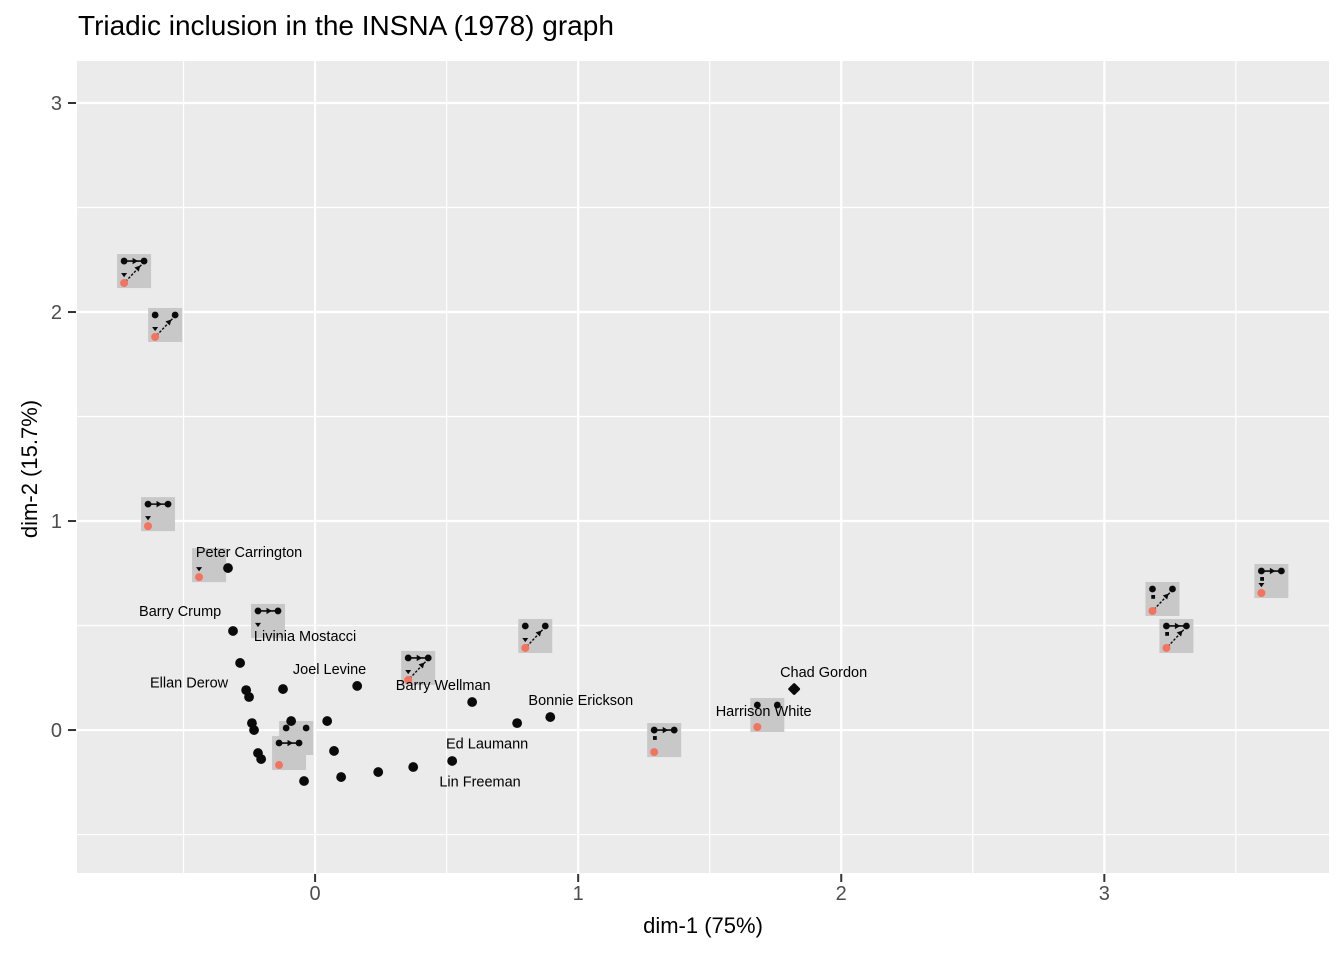 The width and height of the screenshot is (1344, 960). Describe the element at coordinates (1104, 894) in the screenshot. I see `x-tick-label: 3` at that location.